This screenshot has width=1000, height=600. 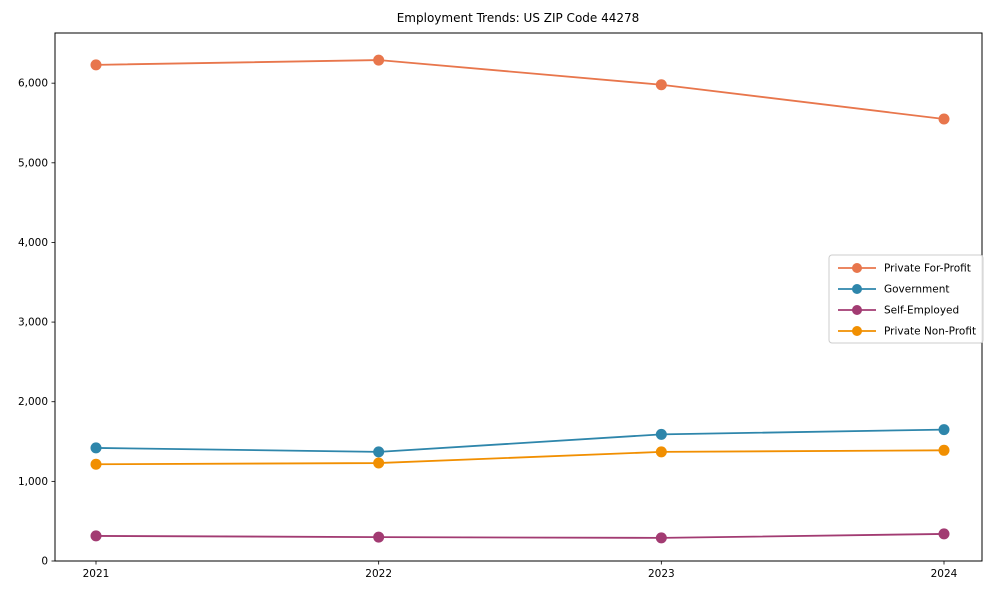 What do you see at coordinates (857, 310) in the screenshot?
I see `legend-marker-self-employed` at bounding box center [857, 310].